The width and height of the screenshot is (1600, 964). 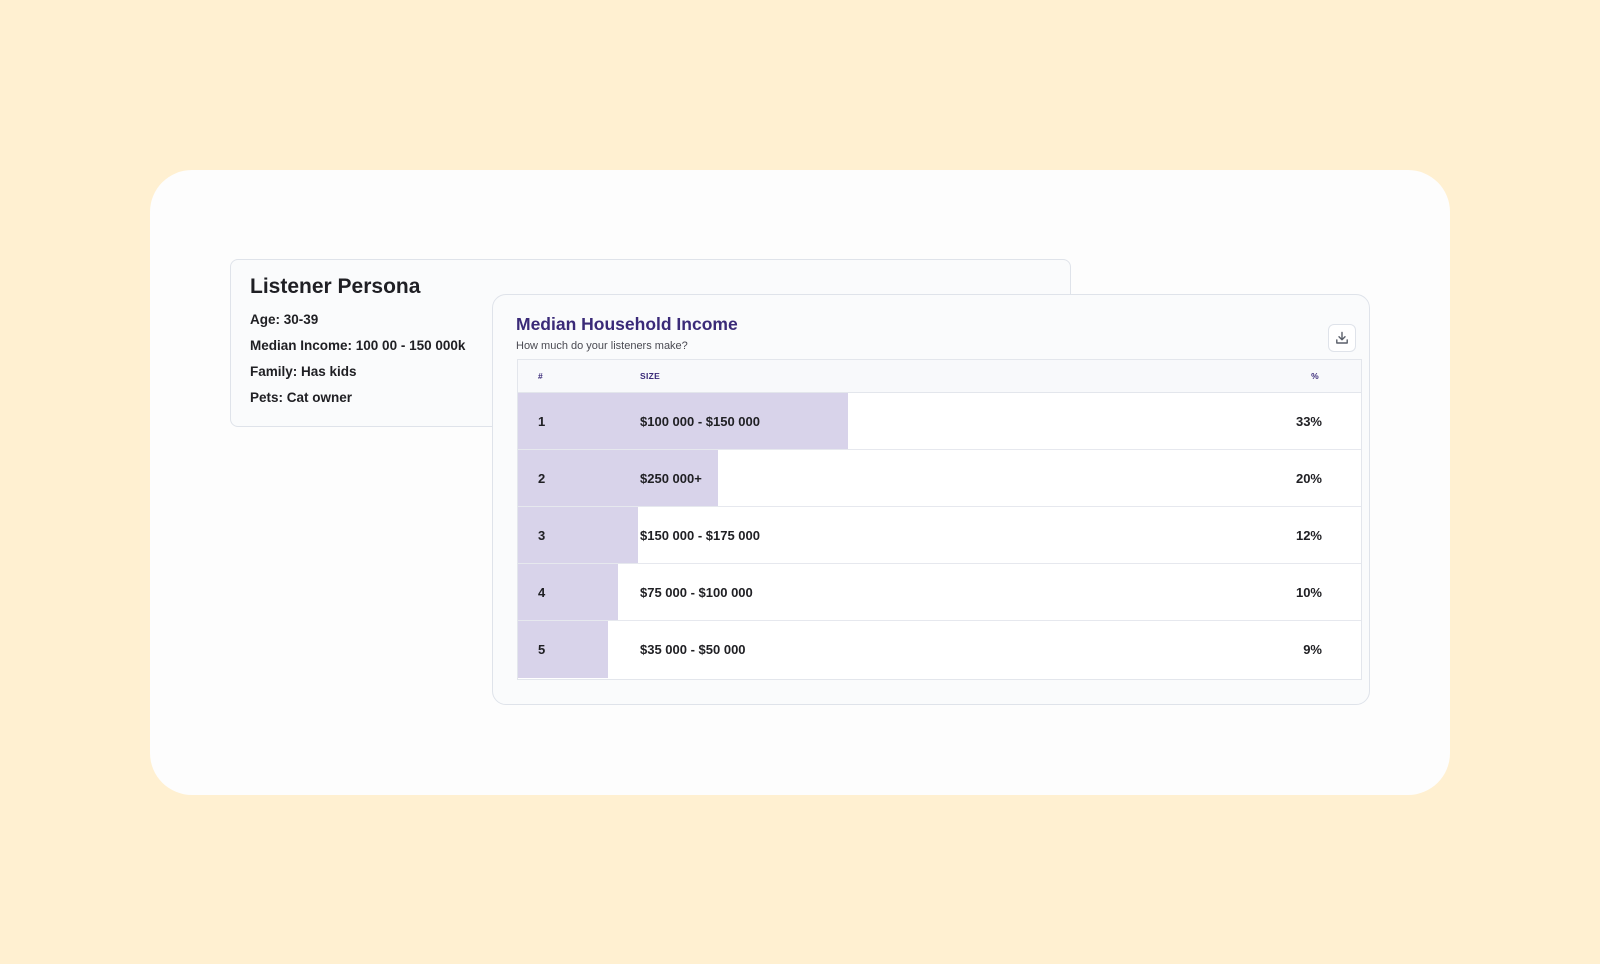 I want to click on row-percent: 9%, so click(x=1312, y=649).